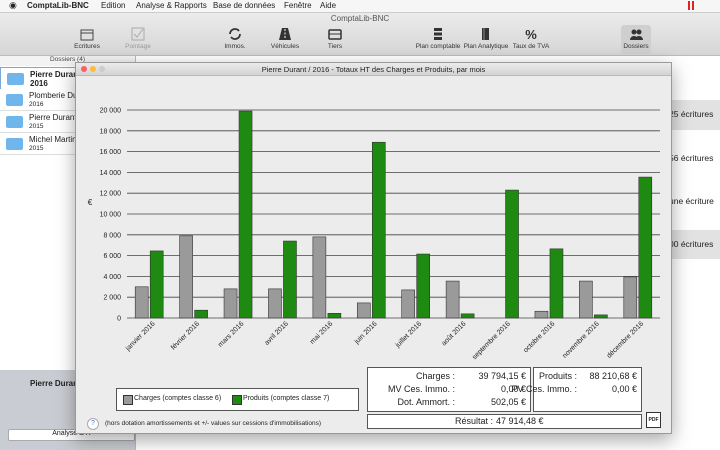 This screenshot has height=450, width=720. Describe the element at coordinates (435, 376) in the screenshot. I see `summary-label: Charges :` at that location.